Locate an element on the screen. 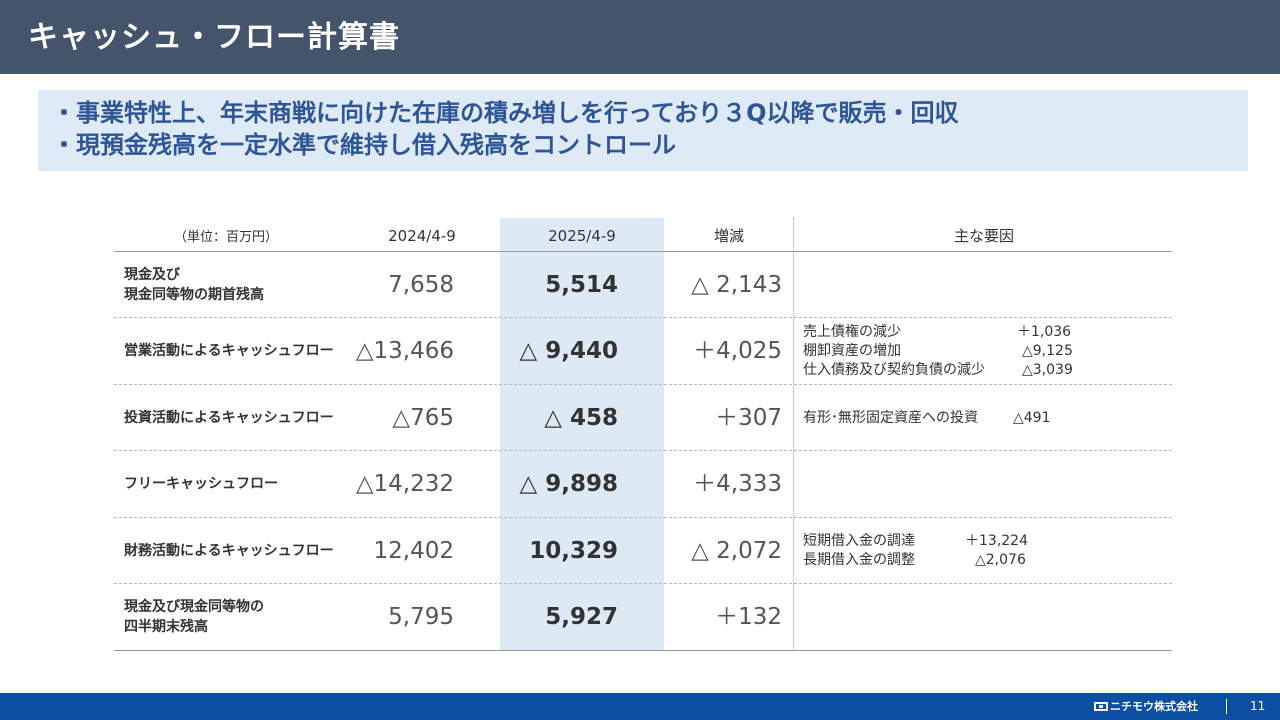  header-main-factors: 主な要因 is located at coordinates (983, 236).